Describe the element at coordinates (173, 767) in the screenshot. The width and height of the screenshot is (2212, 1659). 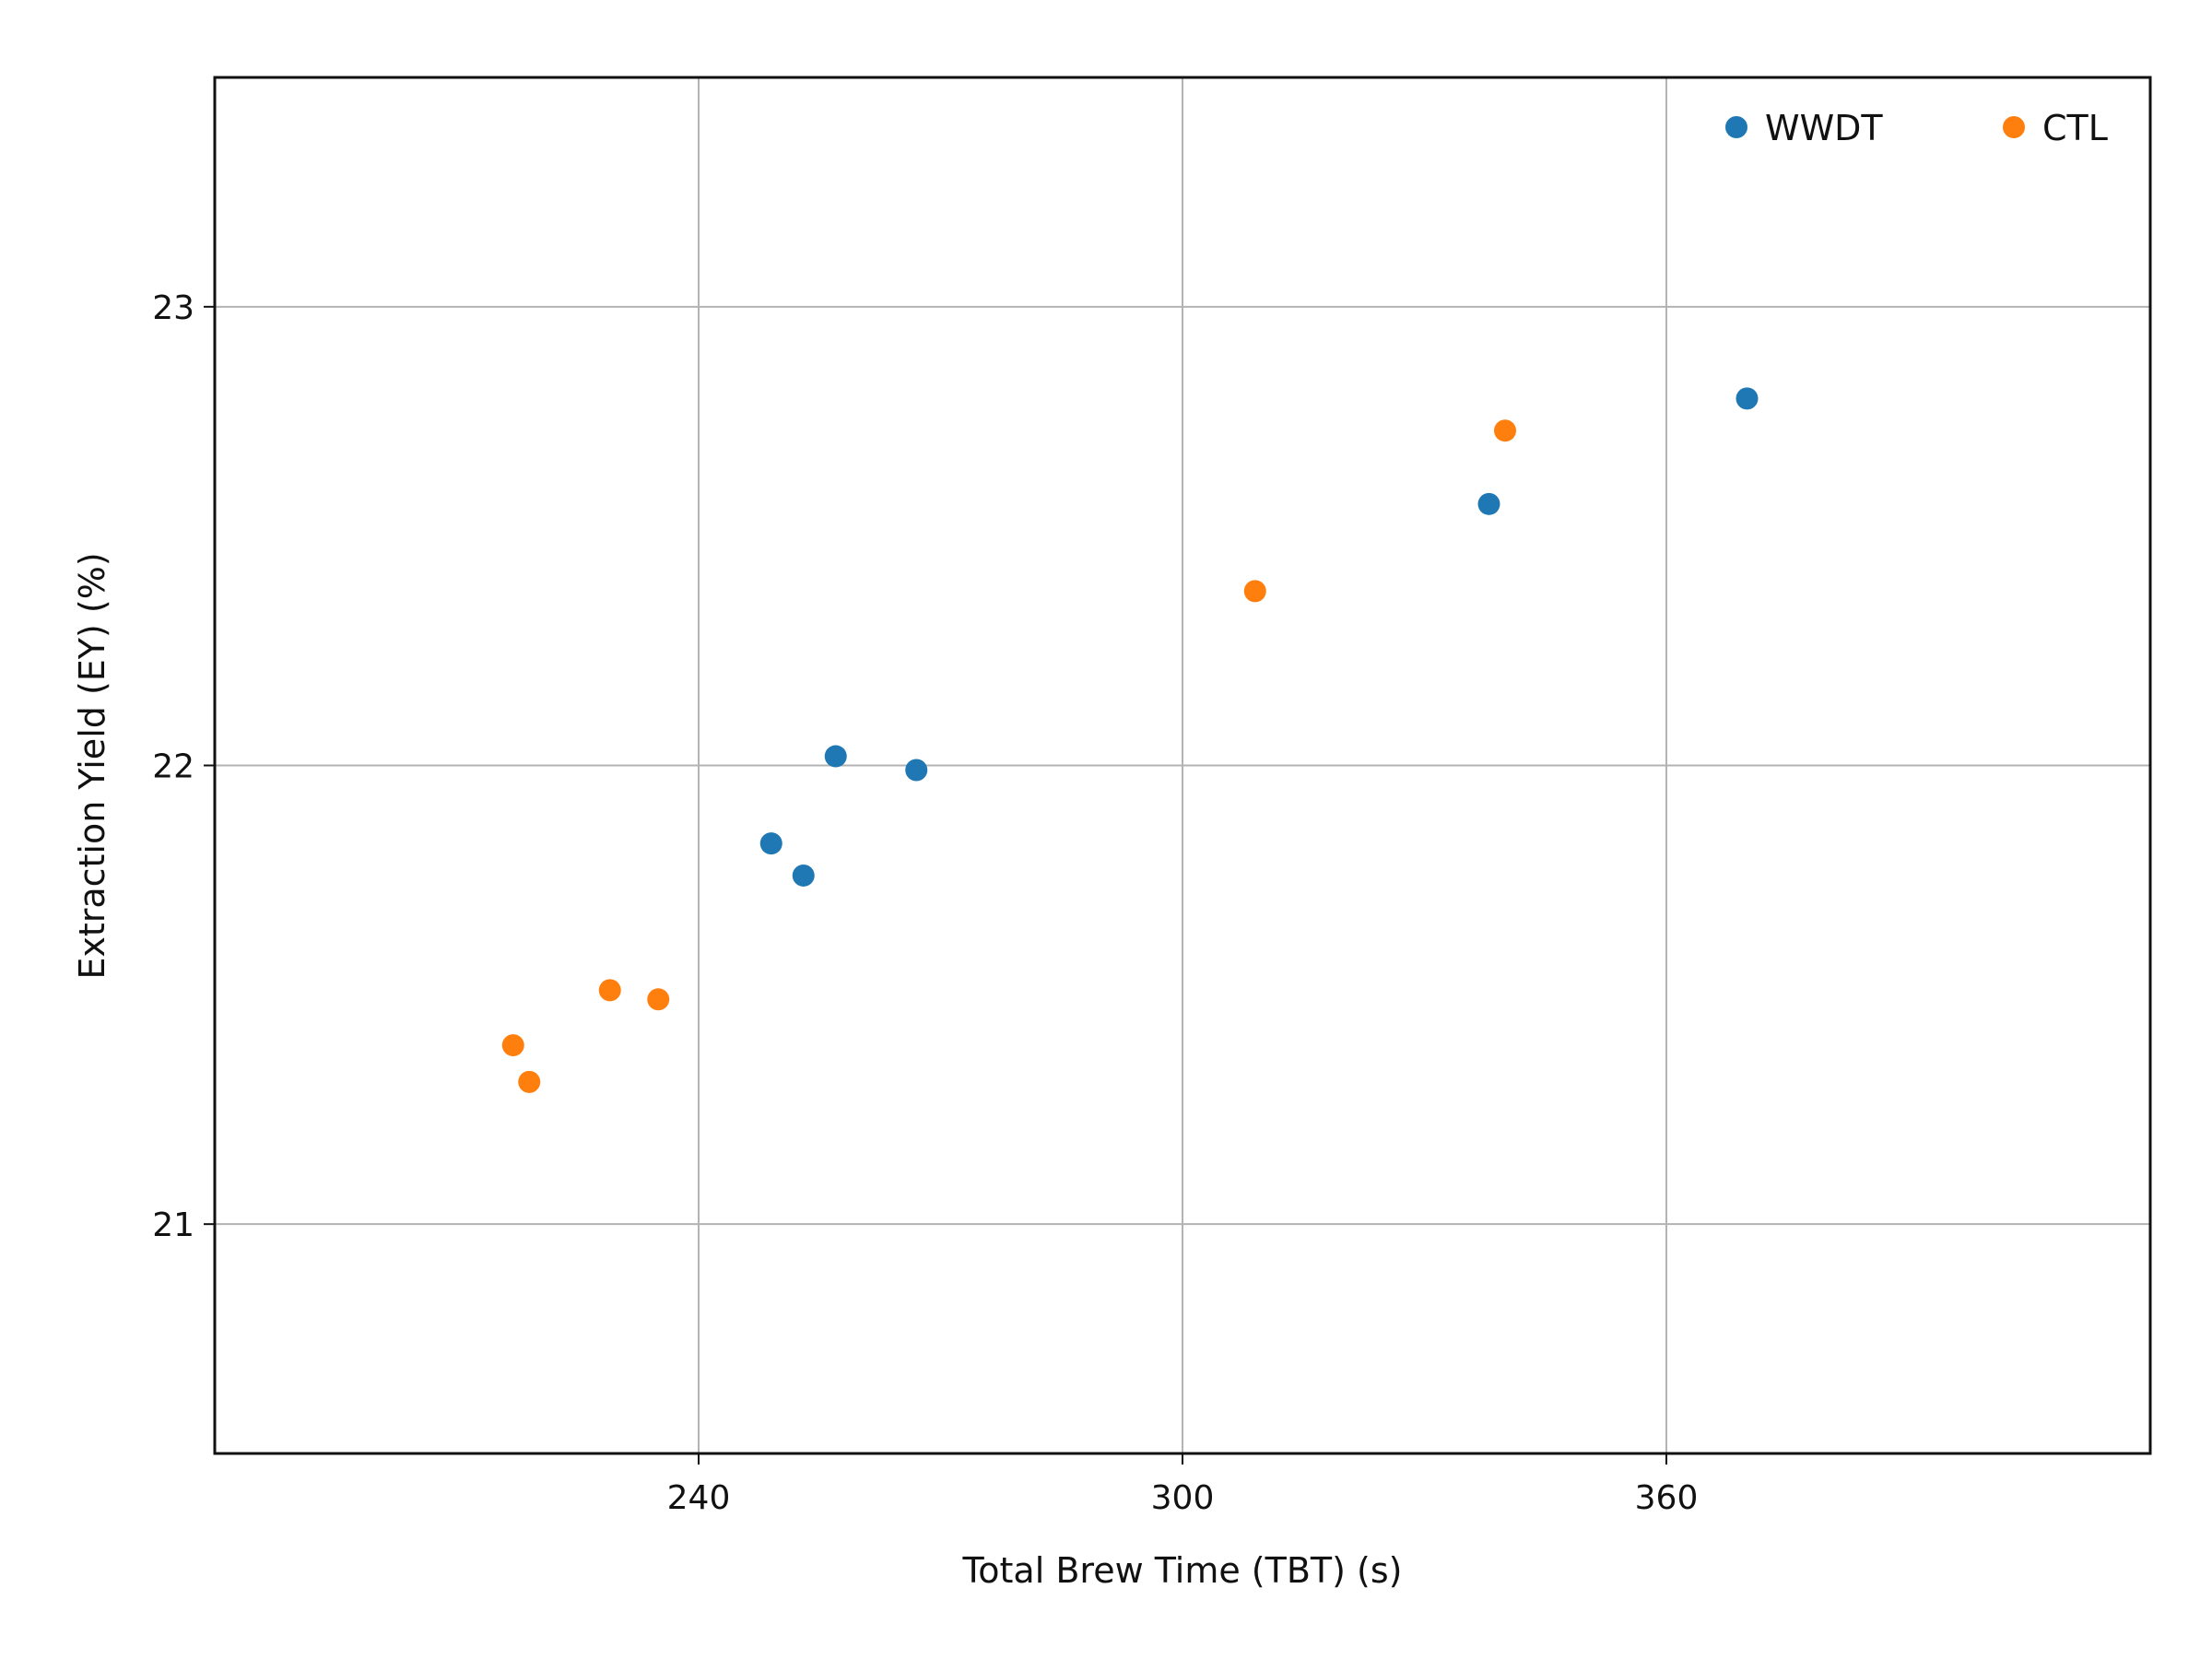
I see `y-tick-label: 22` at that location.